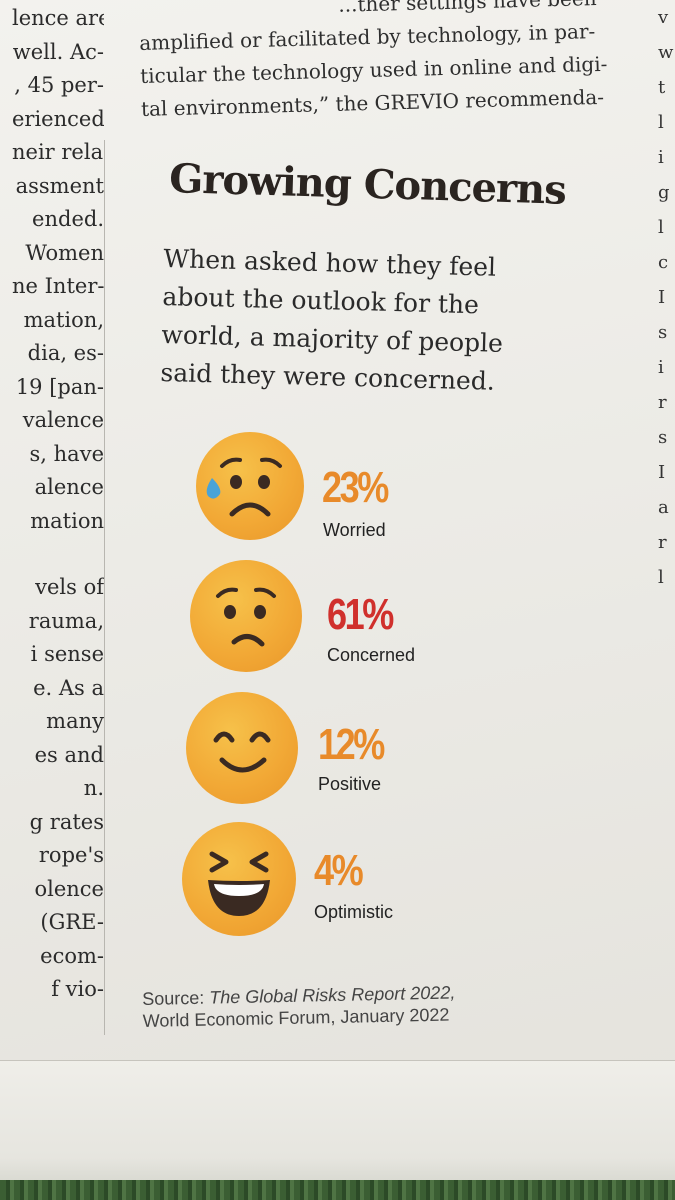 Image resolution: width=675 pixels, height=1200 pixels. I want to click on right-column-letter: v, so click(663, 17).